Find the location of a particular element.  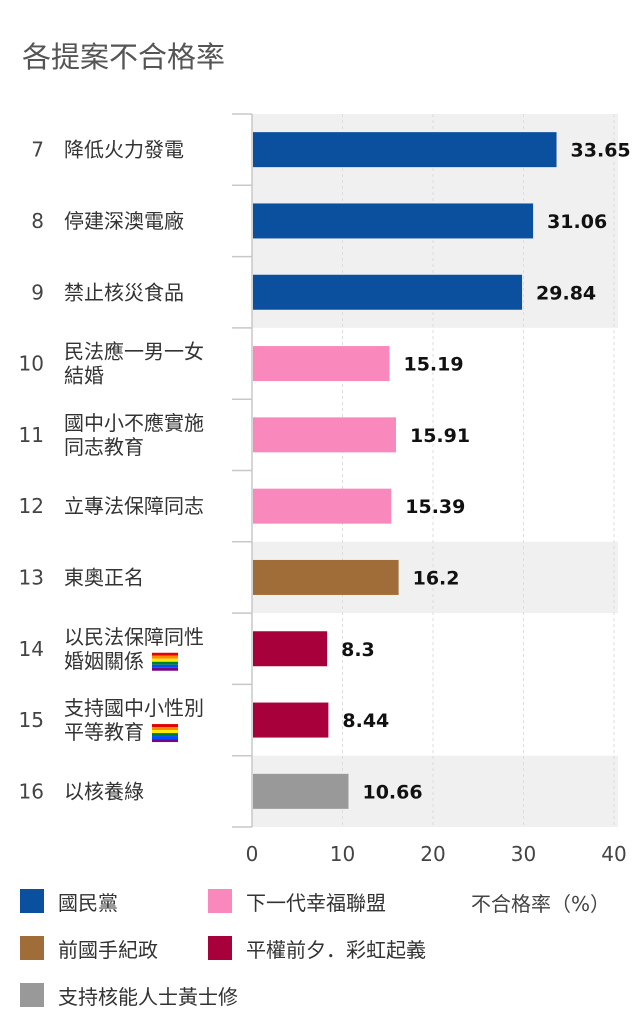

legend-item-rainbow-rising: 平權前夕．彩虹起義 is located at coordinates (317, 948).